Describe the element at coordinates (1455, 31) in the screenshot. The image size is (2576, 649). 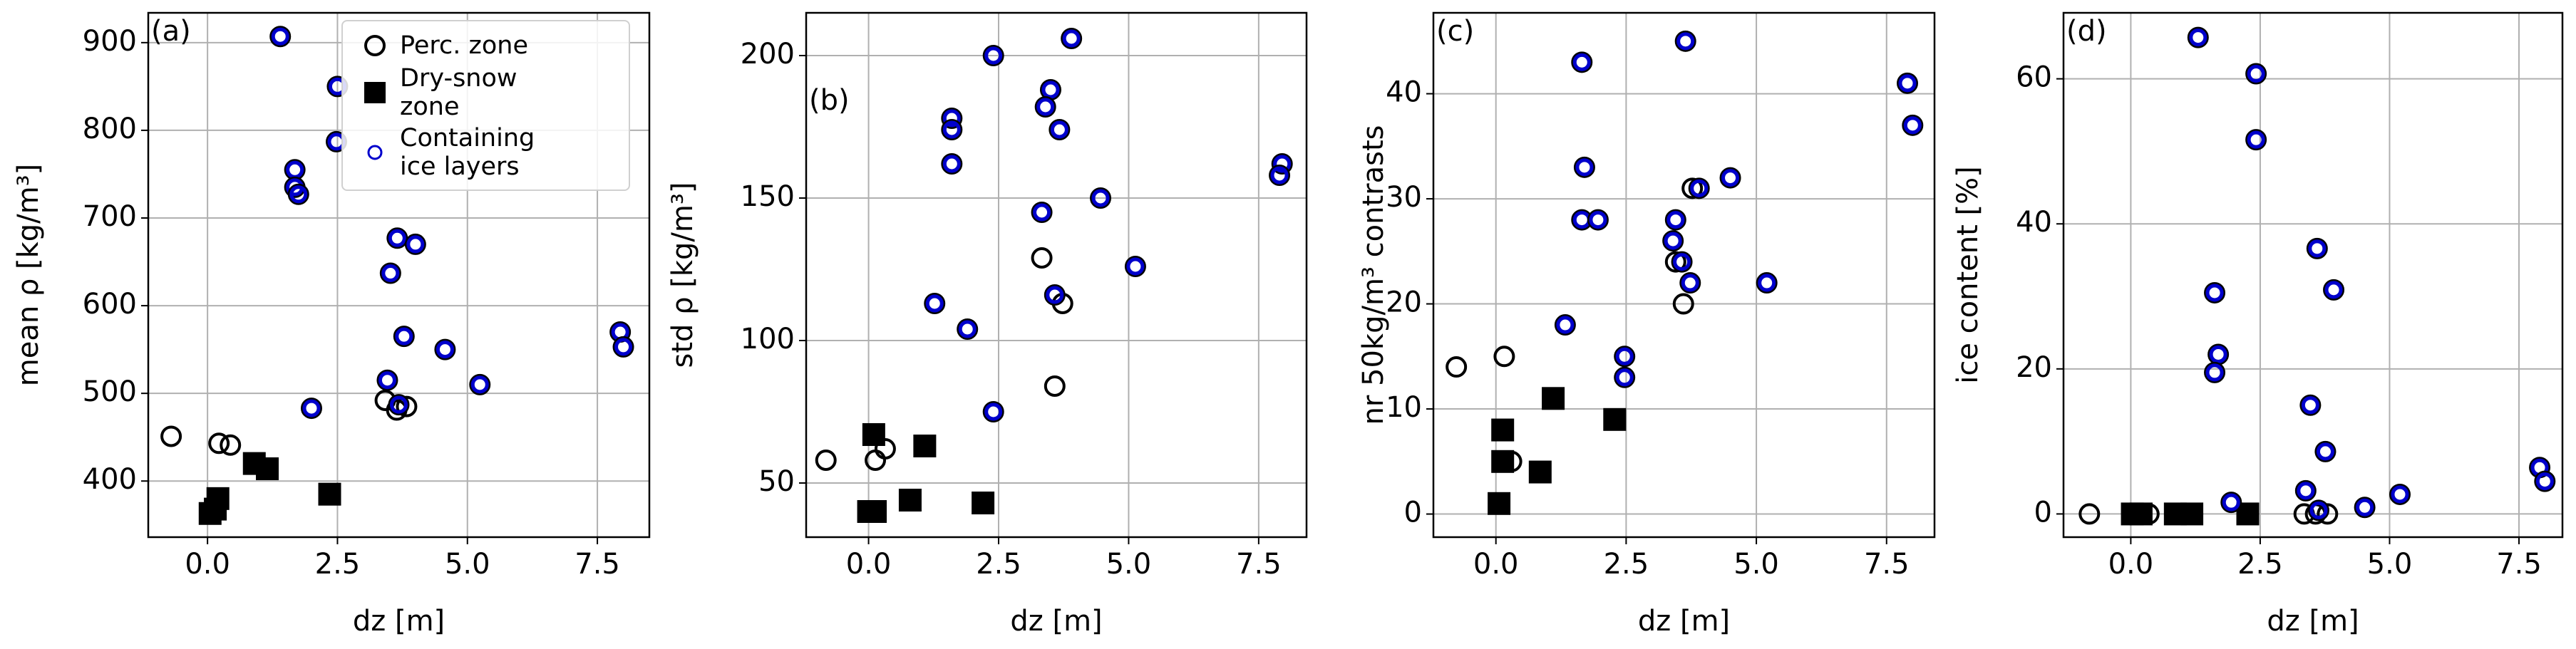
I see `panel-label: (c)` at that location.